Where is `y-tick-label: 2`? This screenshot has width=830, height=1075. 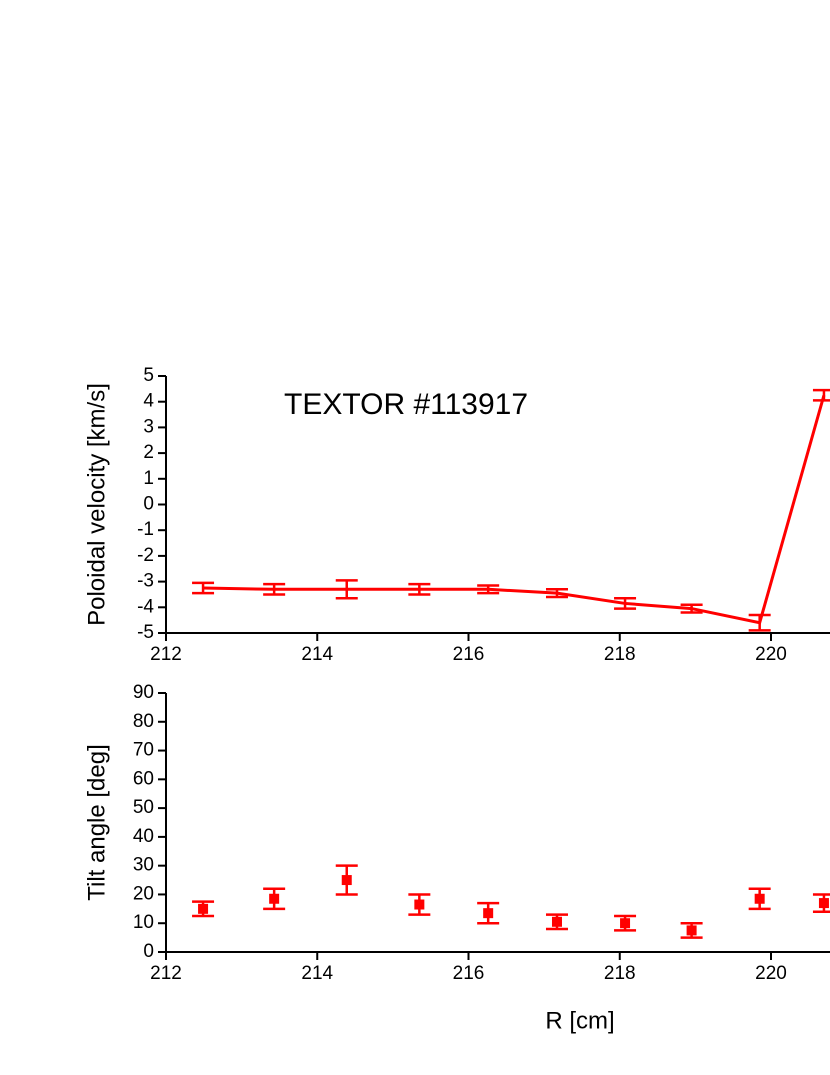
y-tick-label: 2 is located at coordinates (148, 452).